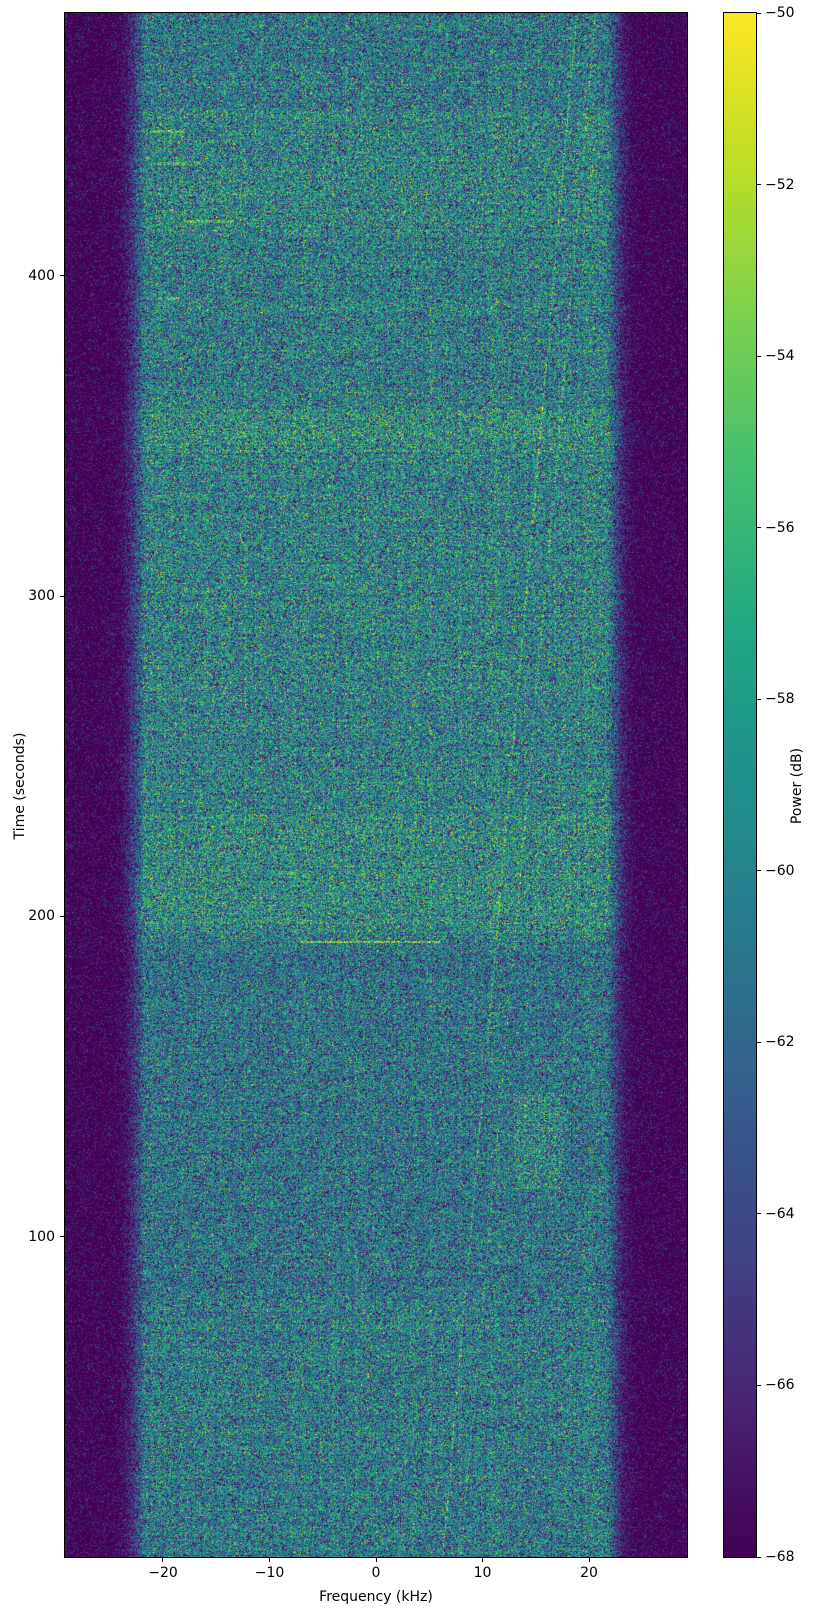 This screenshot has width=823, height=1608. Describe the element at coordinates (780, 699) in the screenshot. I see `colorbar-tick-label: −58` at that location.